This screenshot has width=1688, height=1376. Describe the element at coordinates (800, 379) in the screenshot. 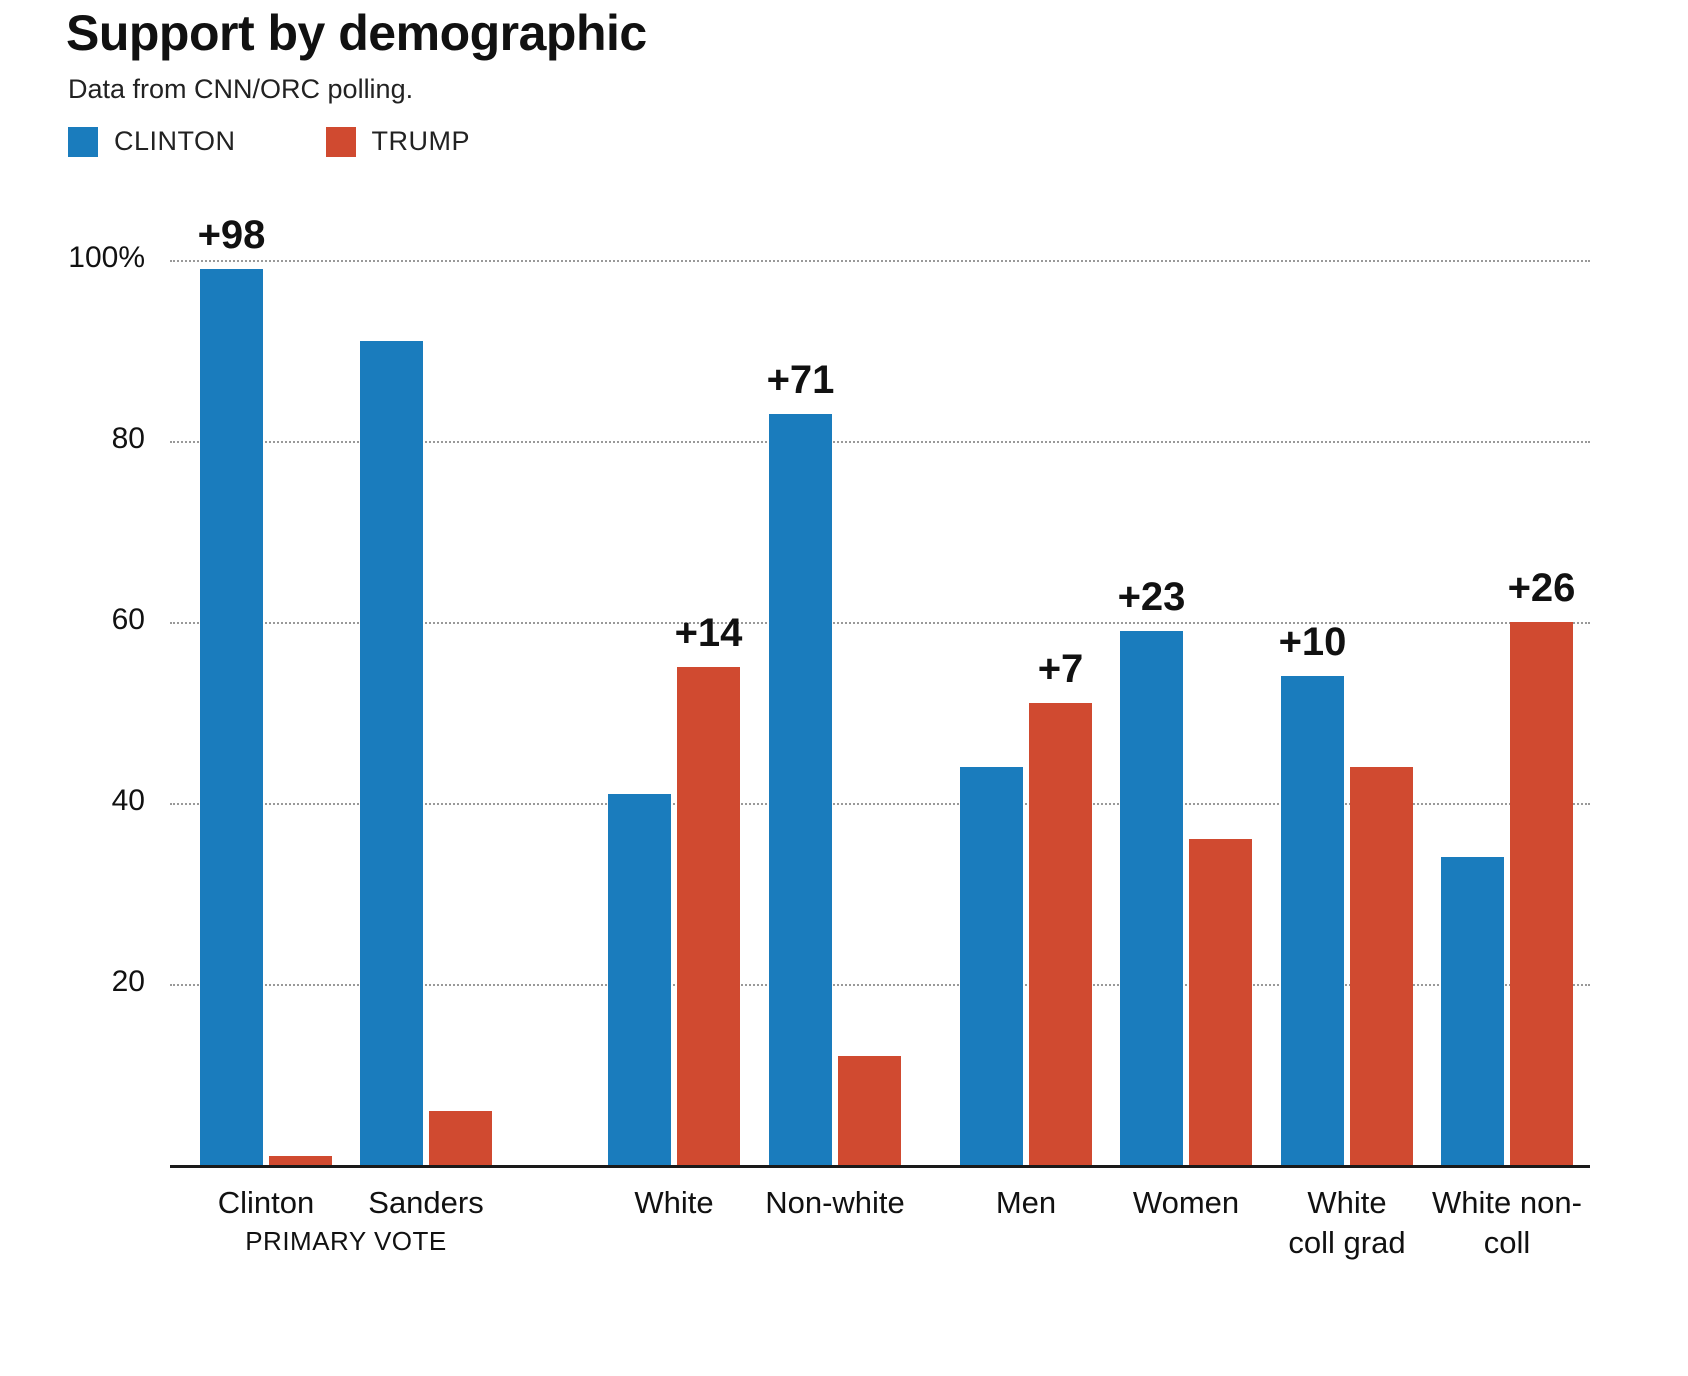

I see `diff-label-non-white: +71` at that location.